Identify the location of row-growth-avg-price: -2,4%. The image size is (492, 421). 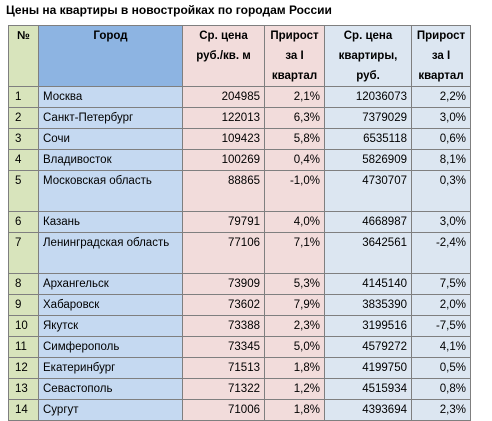
(441, 253).